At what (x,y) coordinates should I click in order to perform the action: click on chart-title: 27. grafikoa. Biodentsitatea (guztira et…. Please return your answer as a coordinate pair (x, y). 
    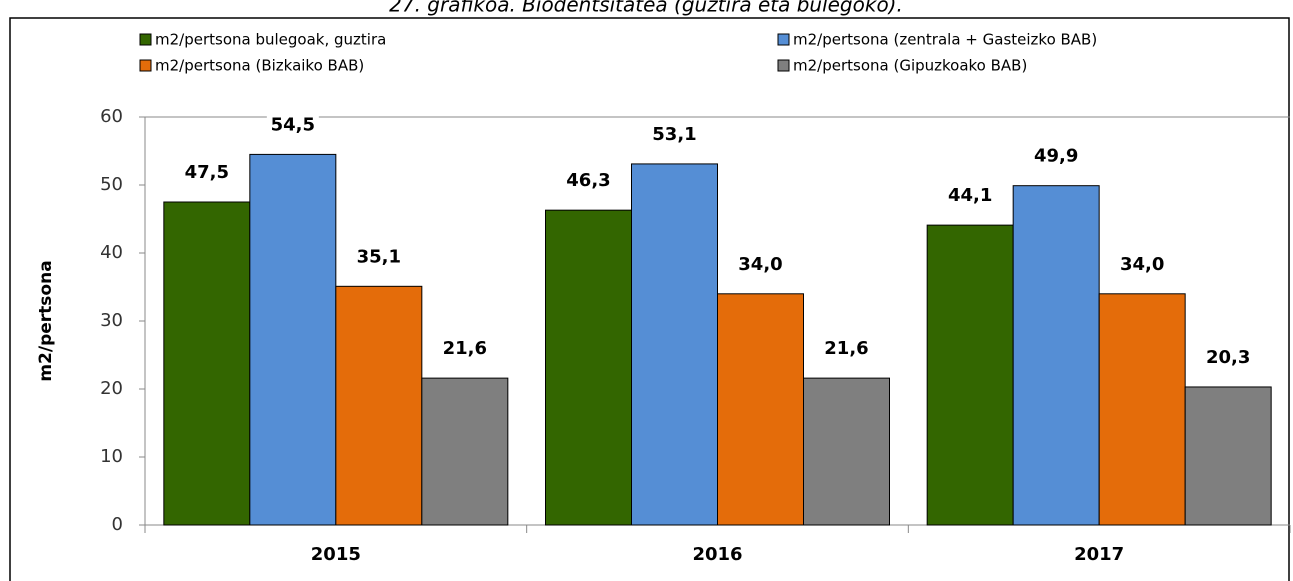
    Looking at the image, I should click on (646, 8).